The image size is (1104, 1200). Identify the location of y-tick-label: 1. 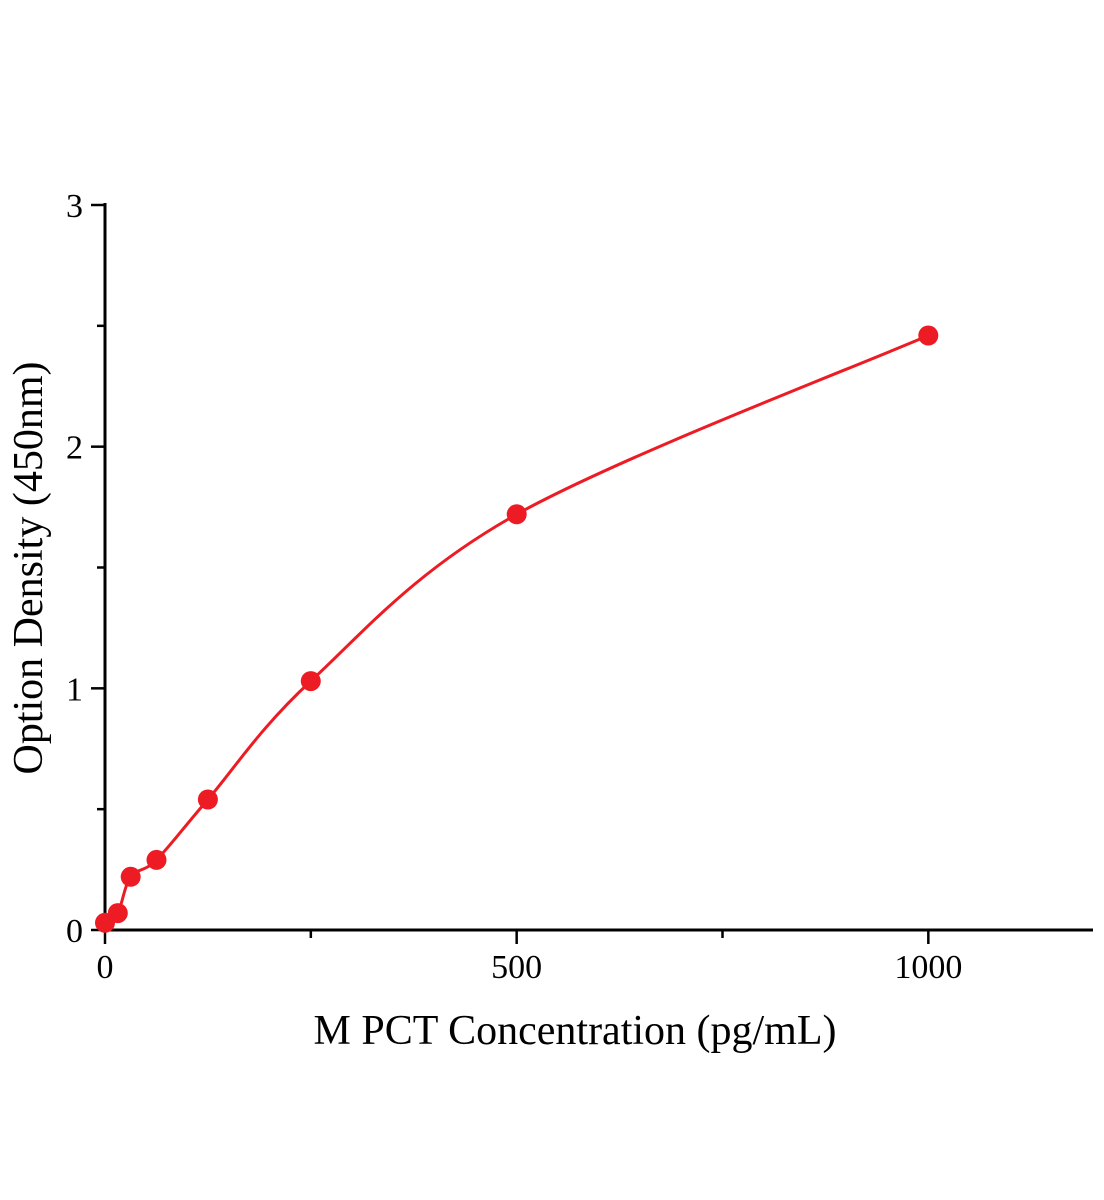
(74, 689).